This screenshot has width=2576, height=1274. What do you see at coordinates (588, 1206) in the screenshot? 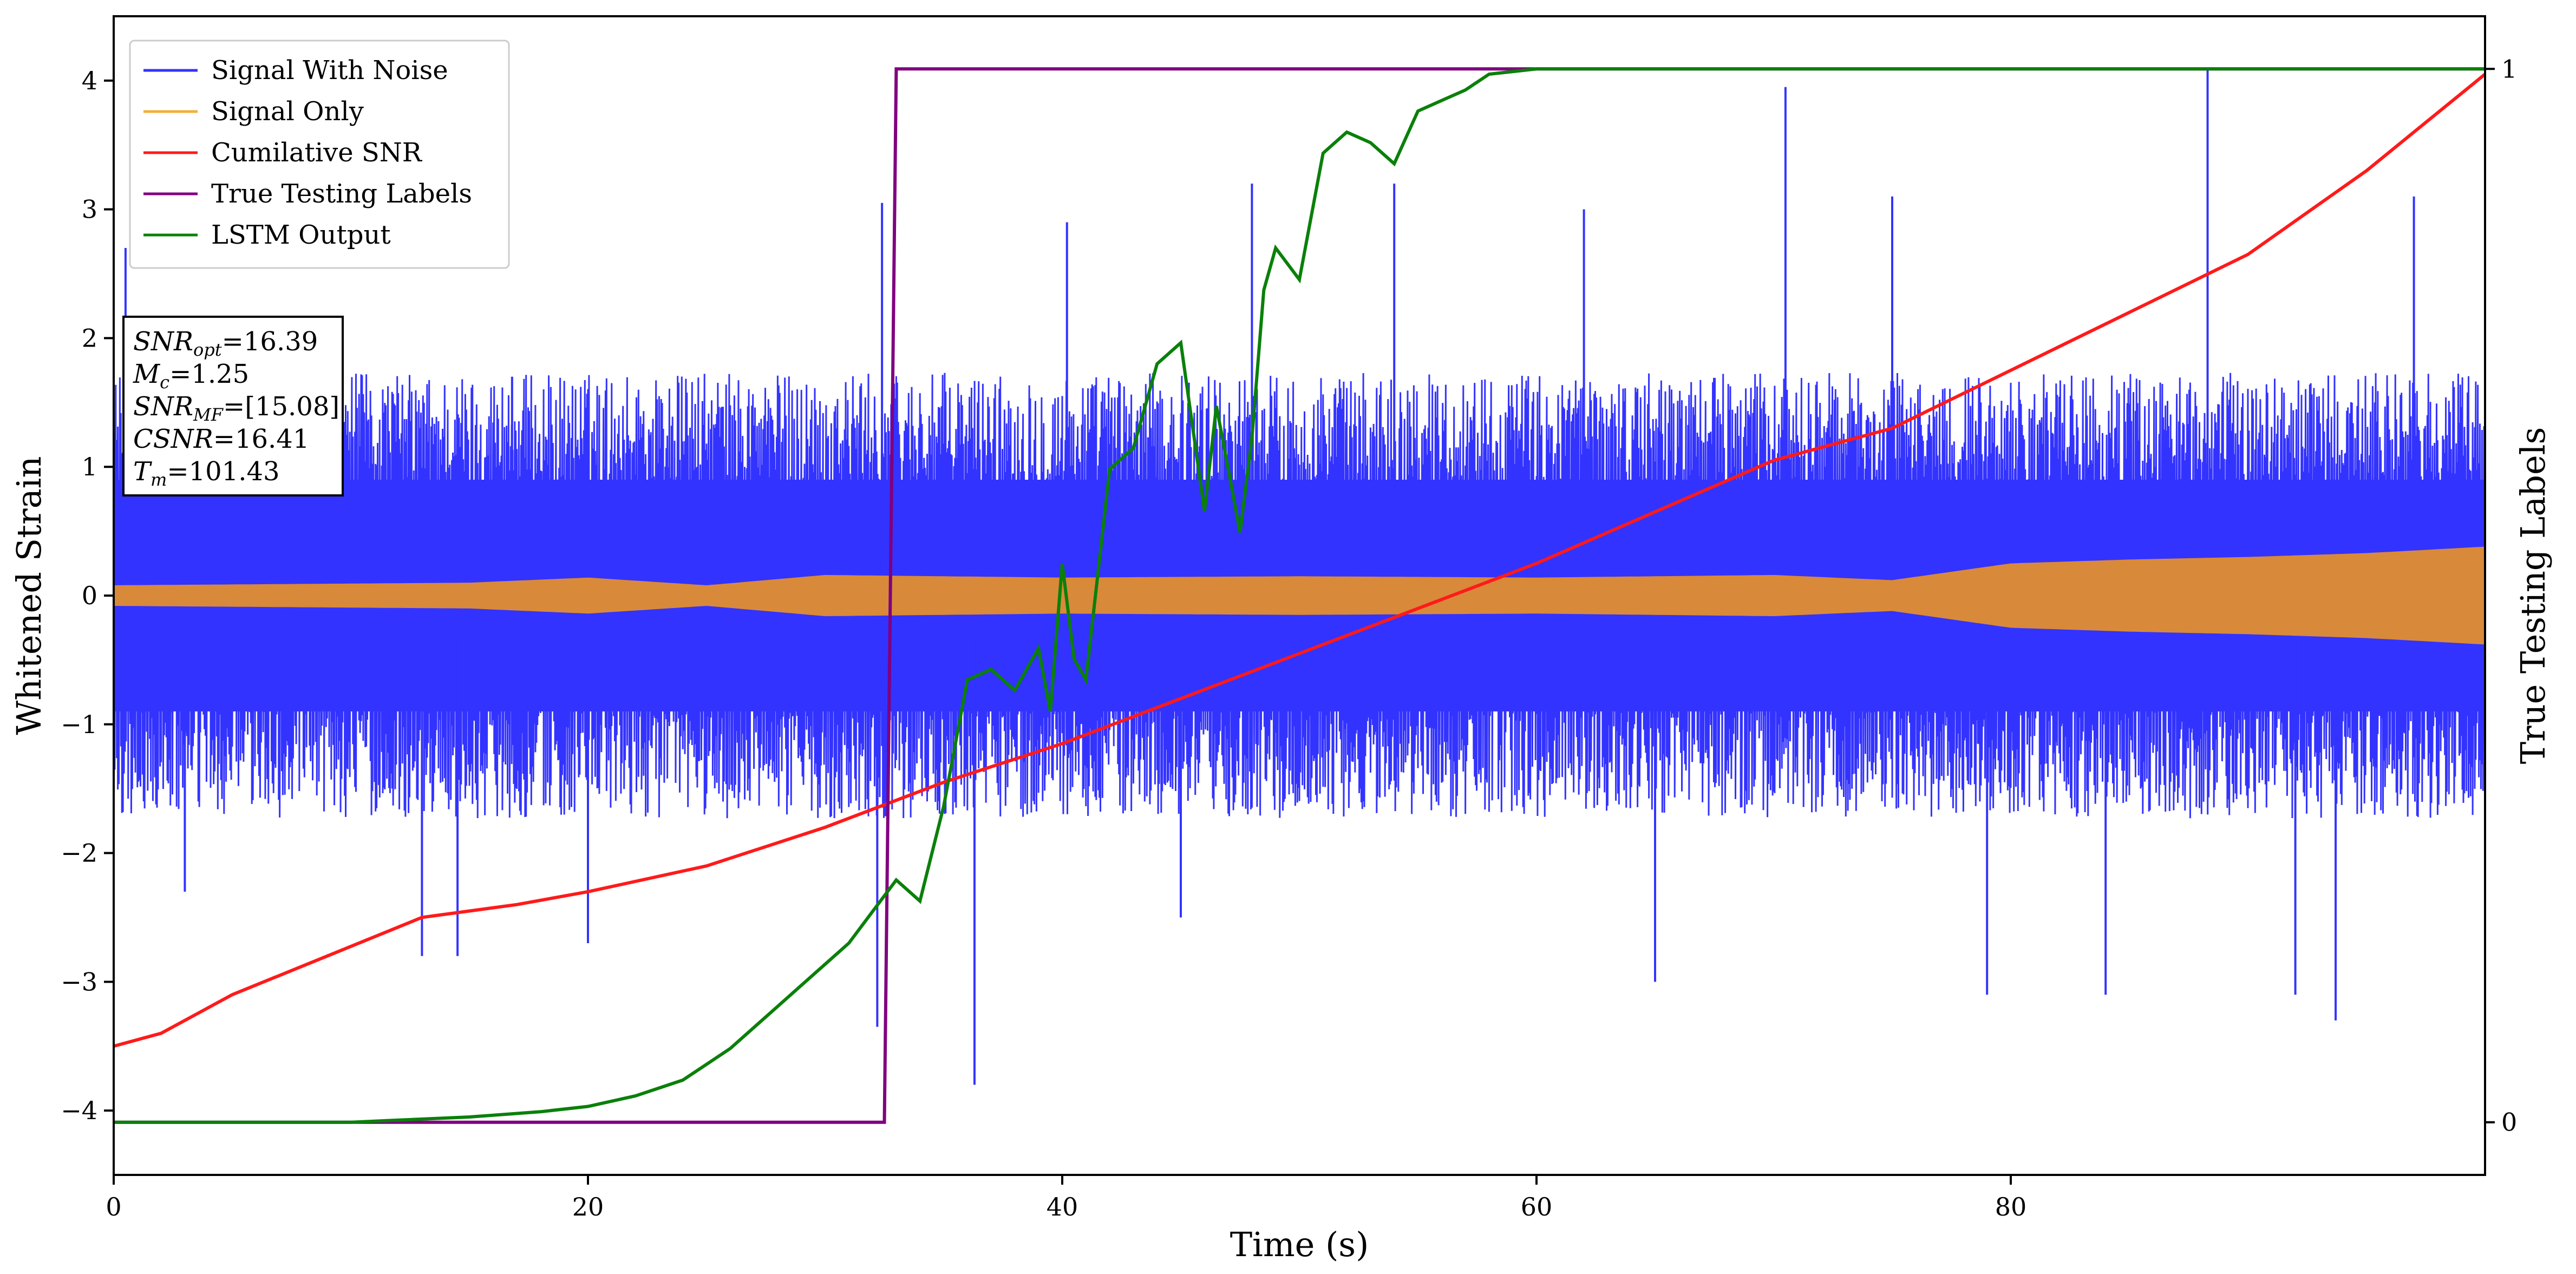
I see `x-tick-label-1: 20` at bounding box center [588, 1206].